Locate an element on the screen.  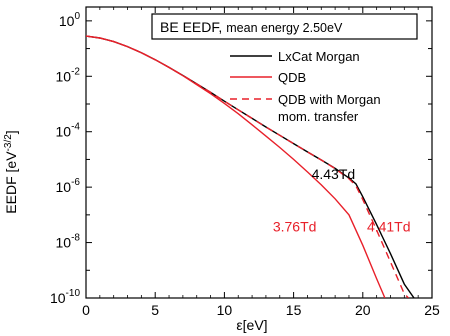
legend-label-lxcat: LxCat Morgan is located at coordinates (319, 56).